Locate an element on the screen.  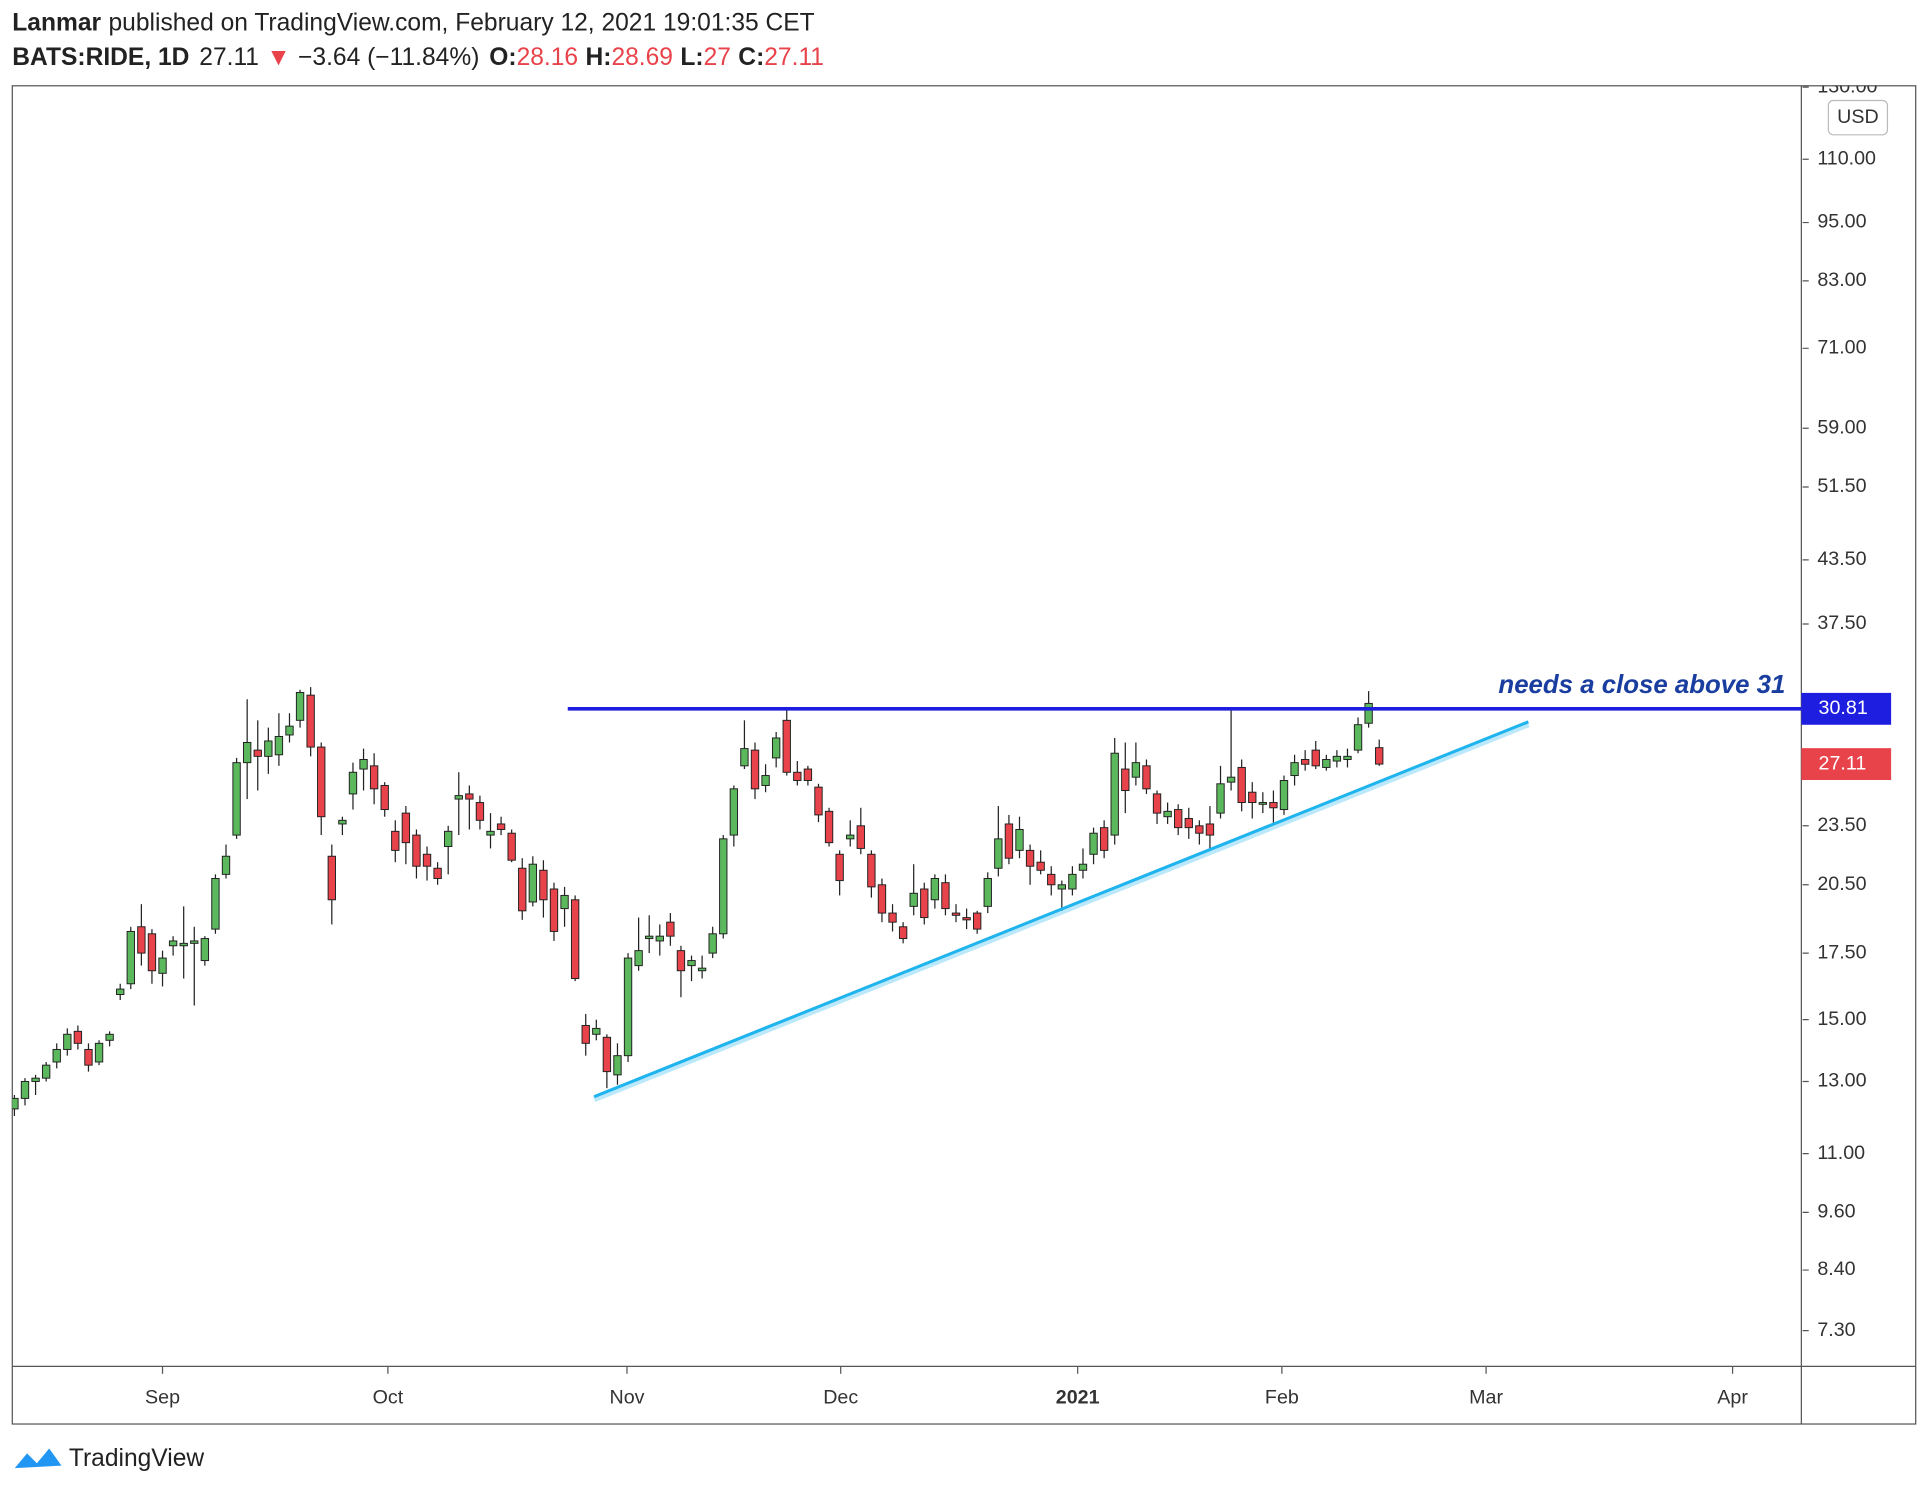
symbol: BATS:RIDE, 1D is located at coordinates (100, 57).